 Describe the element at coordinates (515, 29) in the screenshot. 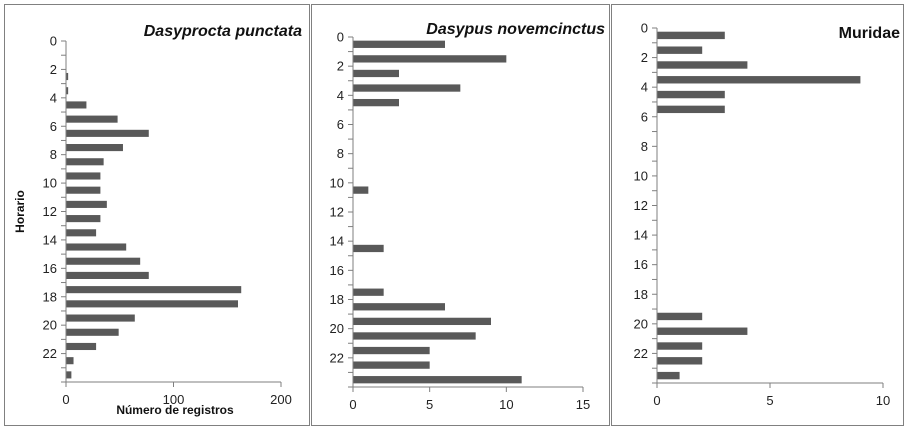

I see `chart-title: Dasypus novemcinctus` at that location.